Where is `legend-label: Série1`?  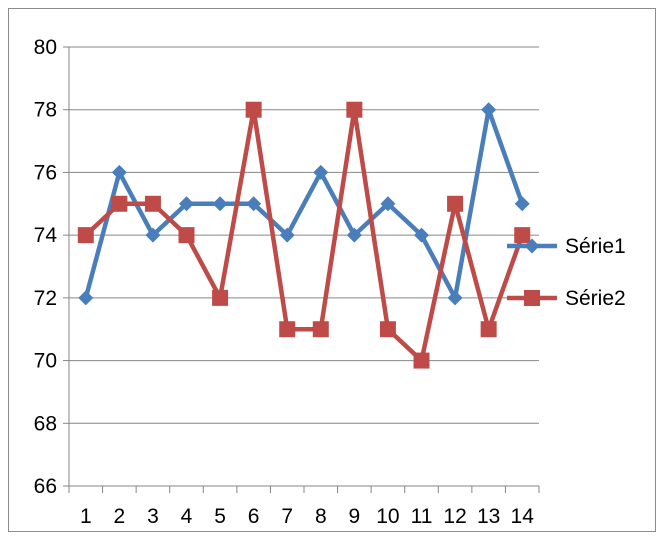 legend-label: Série1 is located at coordinates (595, 246).